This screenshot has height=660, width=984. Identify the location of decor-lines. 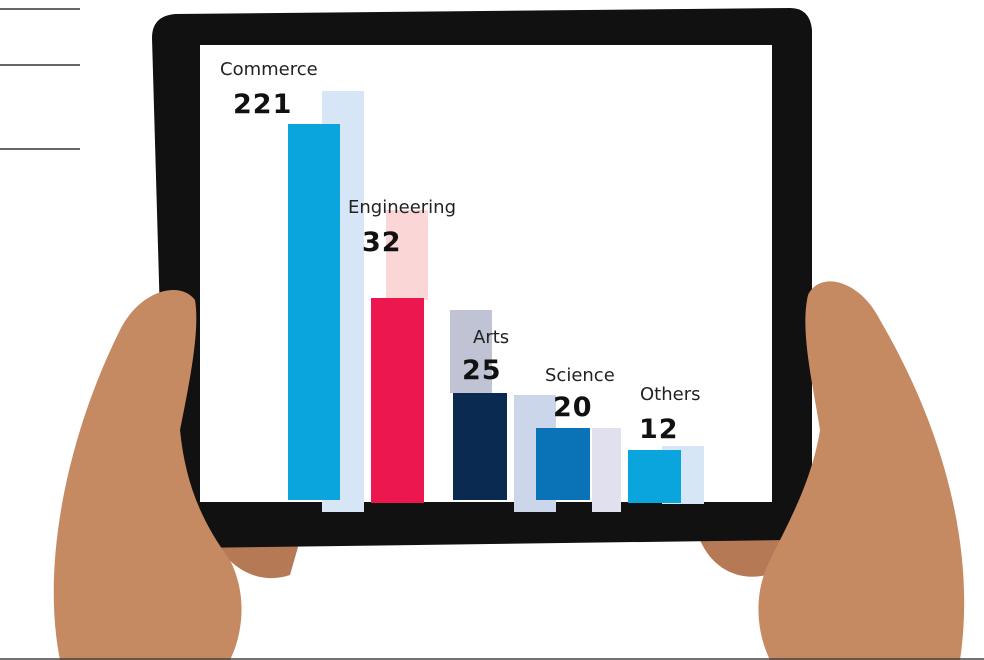
(40, 79).